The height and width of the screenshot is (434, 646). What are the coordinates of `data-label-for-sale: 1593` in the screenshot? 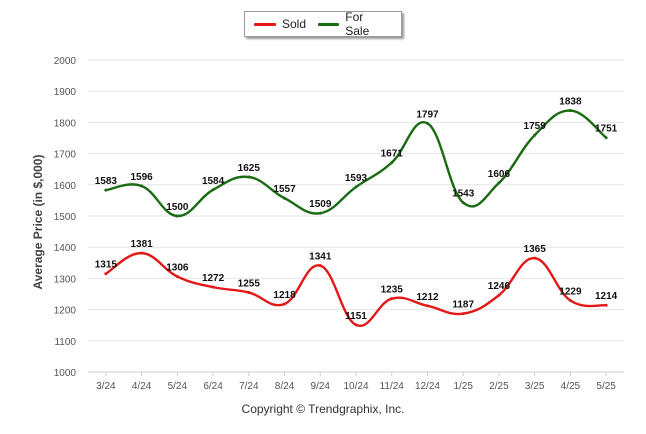 It's located at (356, 178).